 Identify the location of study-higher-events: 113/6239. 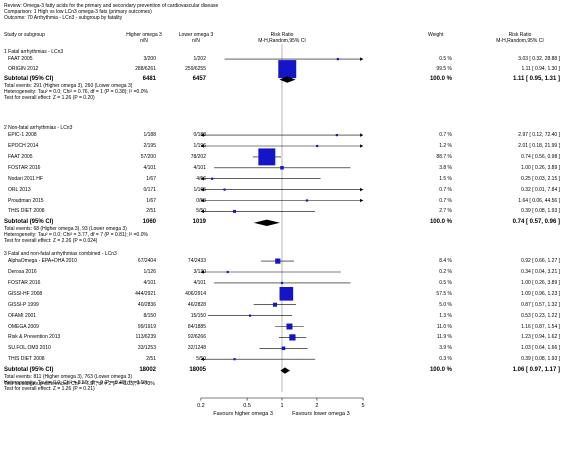
(145, 337).